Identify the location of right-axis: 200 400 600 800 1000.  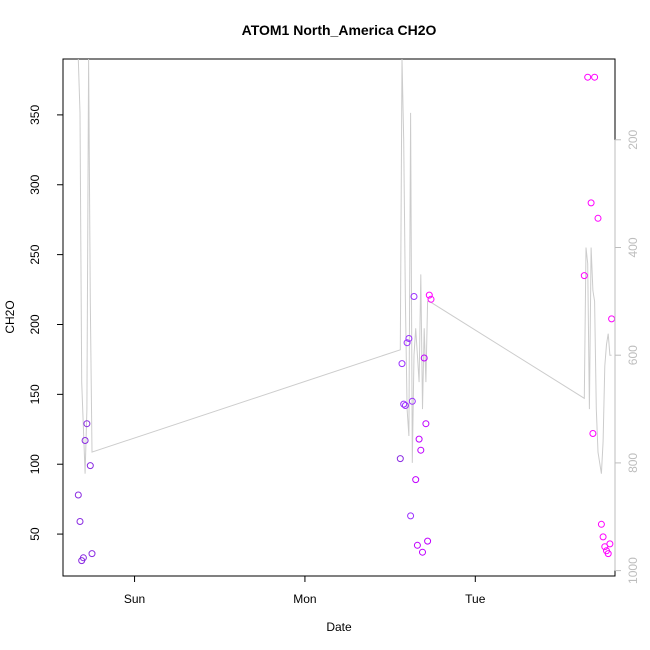
(627, 356).